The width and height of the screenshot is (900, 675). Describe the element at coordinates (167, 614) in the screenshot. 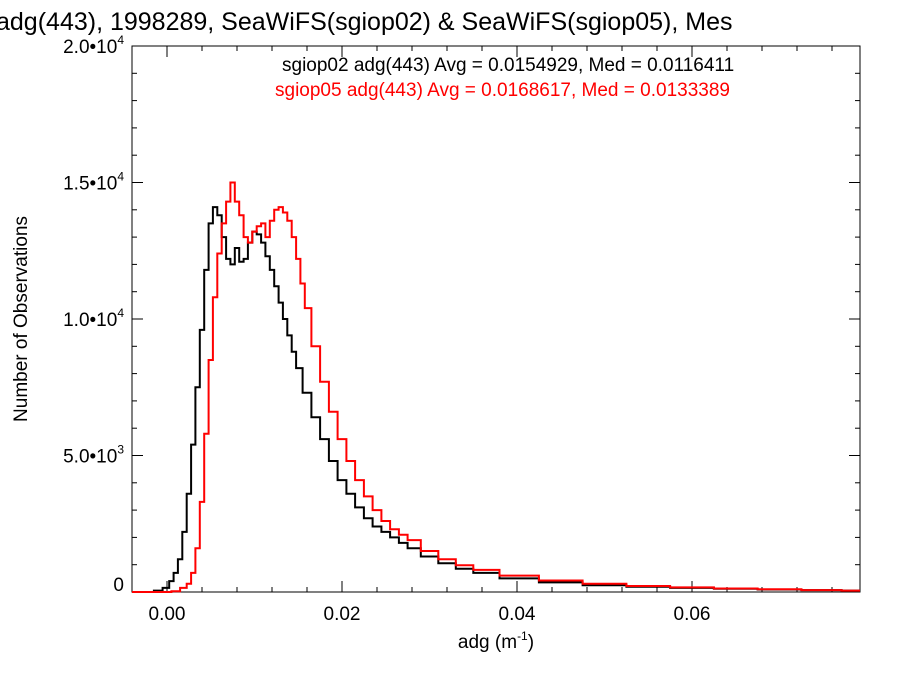

I see `x-tick-label: 0.00` at that location.